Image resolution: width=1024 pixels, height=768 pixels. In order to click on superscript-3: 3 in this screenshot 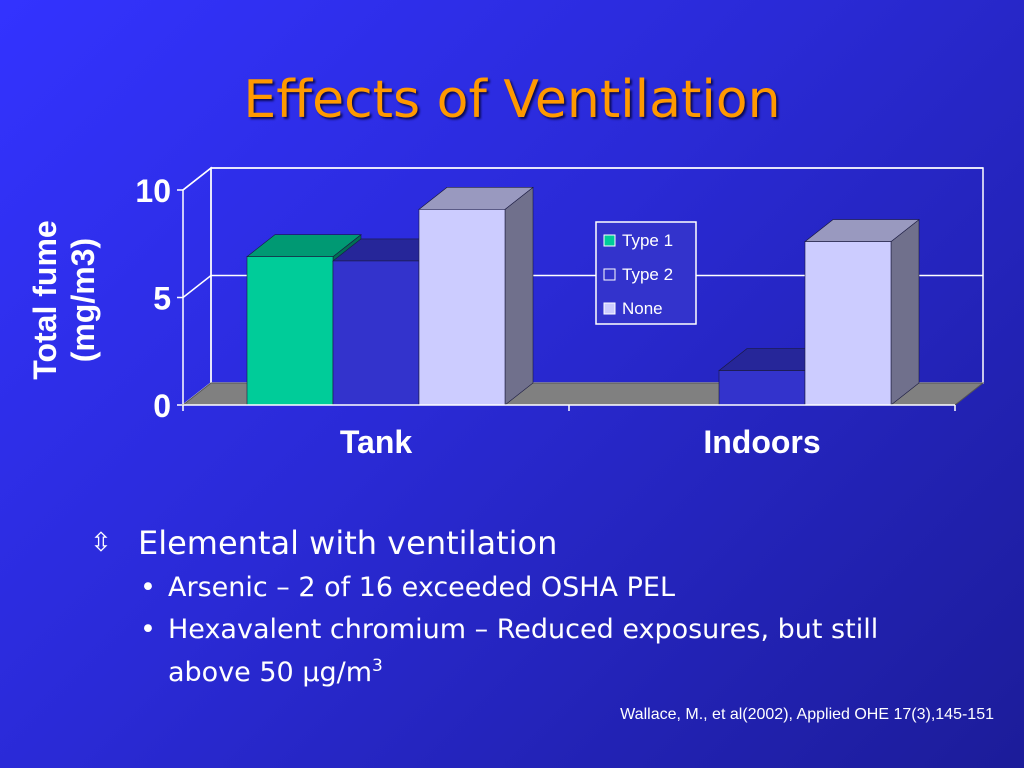, I will do `click(377, 666)`.